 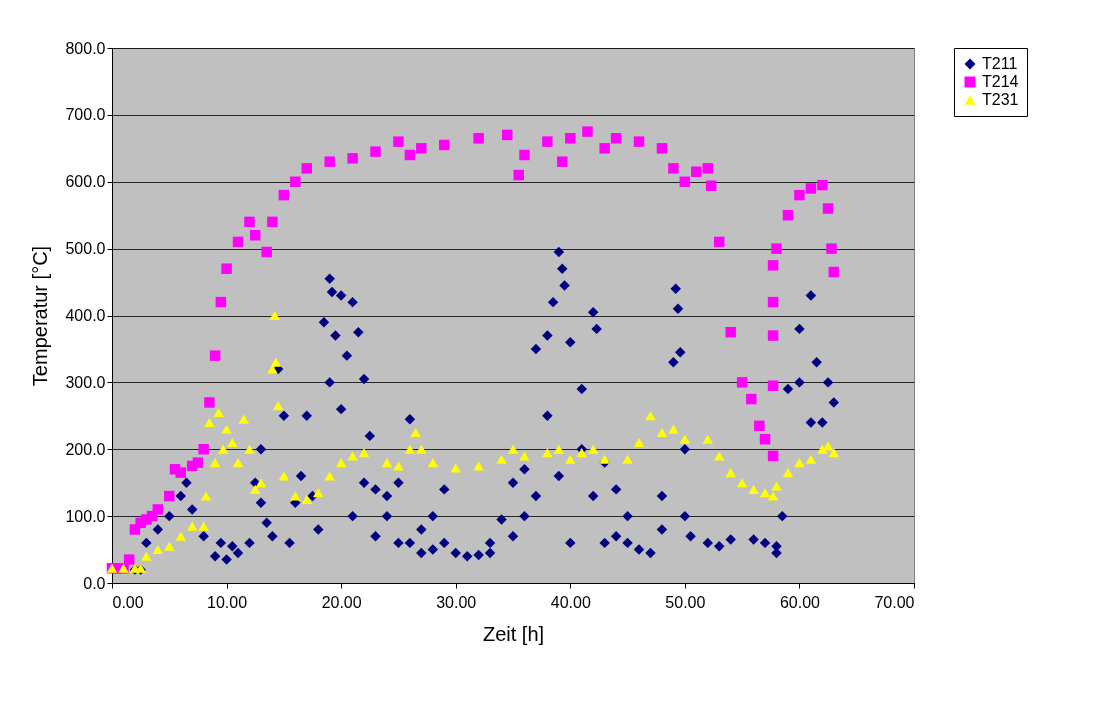 I want to click on y-tick-label: 0.0, so click(x=94, y=583).